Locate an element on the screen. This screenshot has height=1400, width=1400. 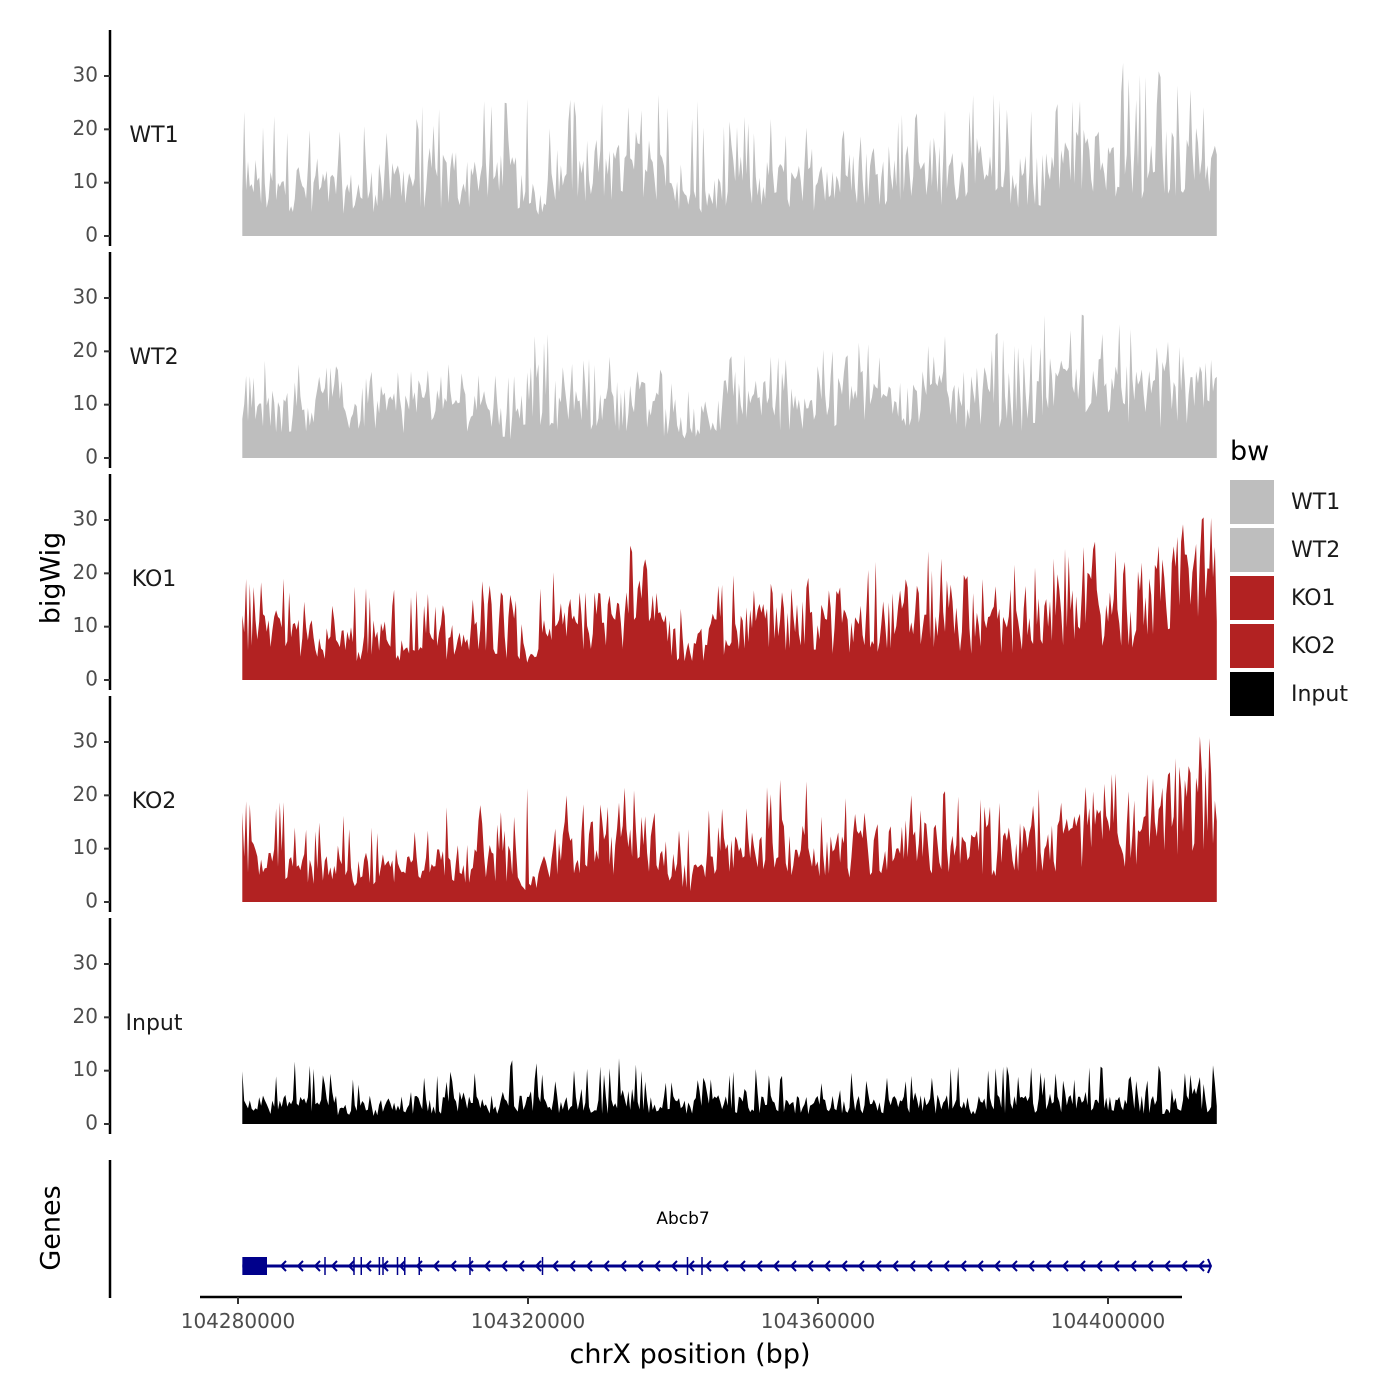
legend-label-WT1: WT1 is located at coordinates (1315, 502).